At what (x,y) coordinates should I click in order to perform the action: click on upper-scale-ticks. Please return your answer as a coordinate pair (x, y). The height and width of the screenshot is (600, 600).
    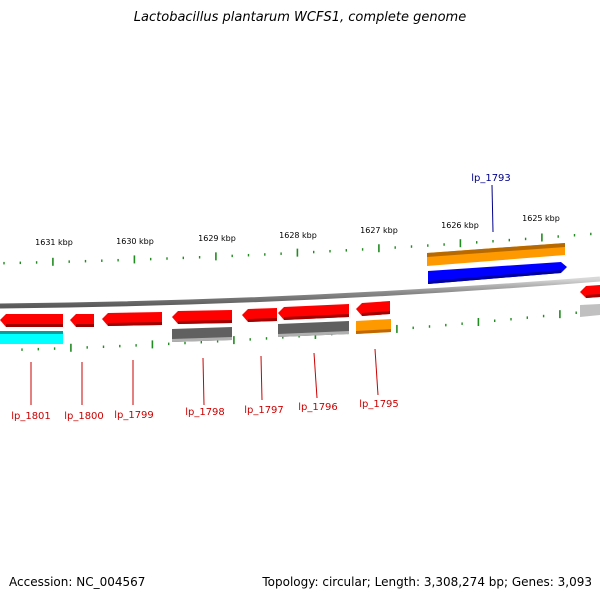
    Looking at the image, I should click on (297, 249).